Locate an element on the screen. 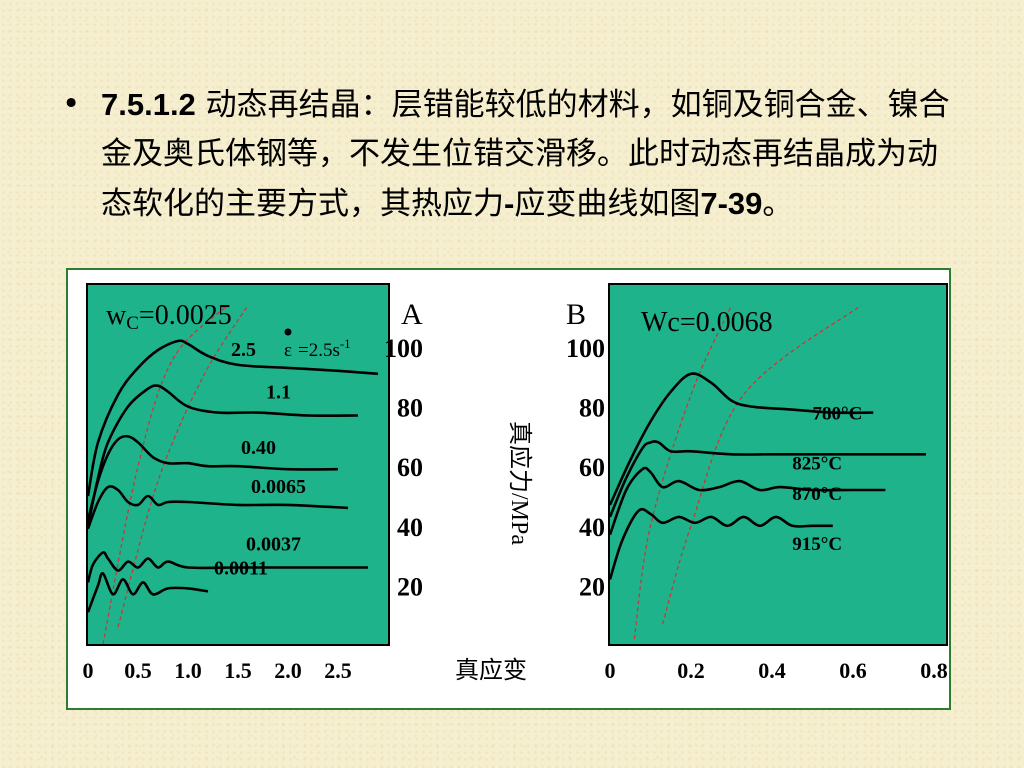  y-tick-a-1: 80 is located at coordinates (410, 408).